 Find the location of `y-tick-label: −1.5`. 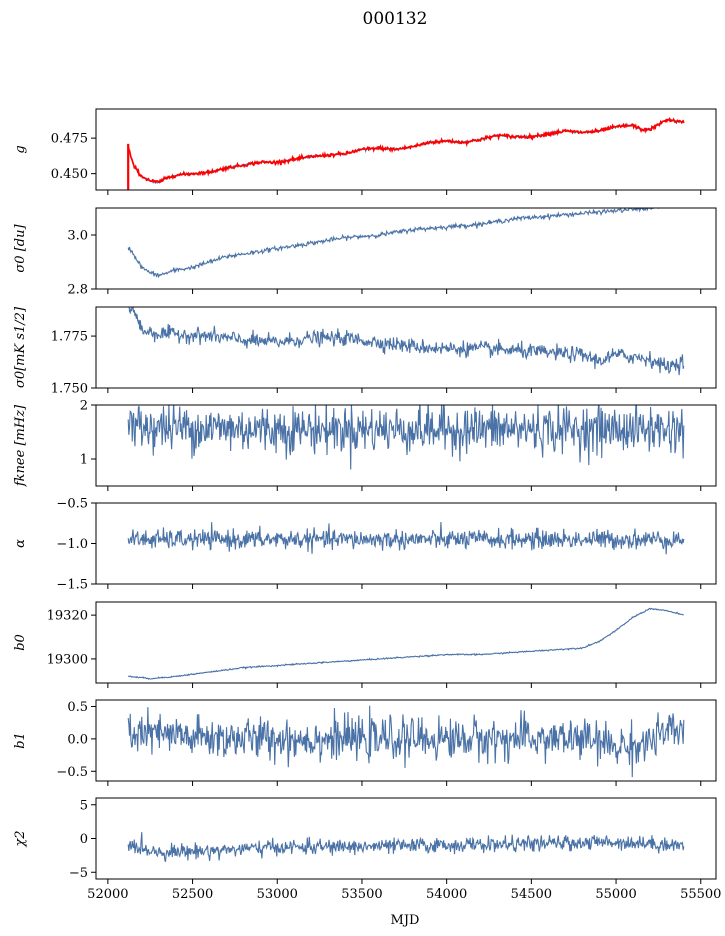

y-tick-label: −1.5 is located at coordinates (72, 585).